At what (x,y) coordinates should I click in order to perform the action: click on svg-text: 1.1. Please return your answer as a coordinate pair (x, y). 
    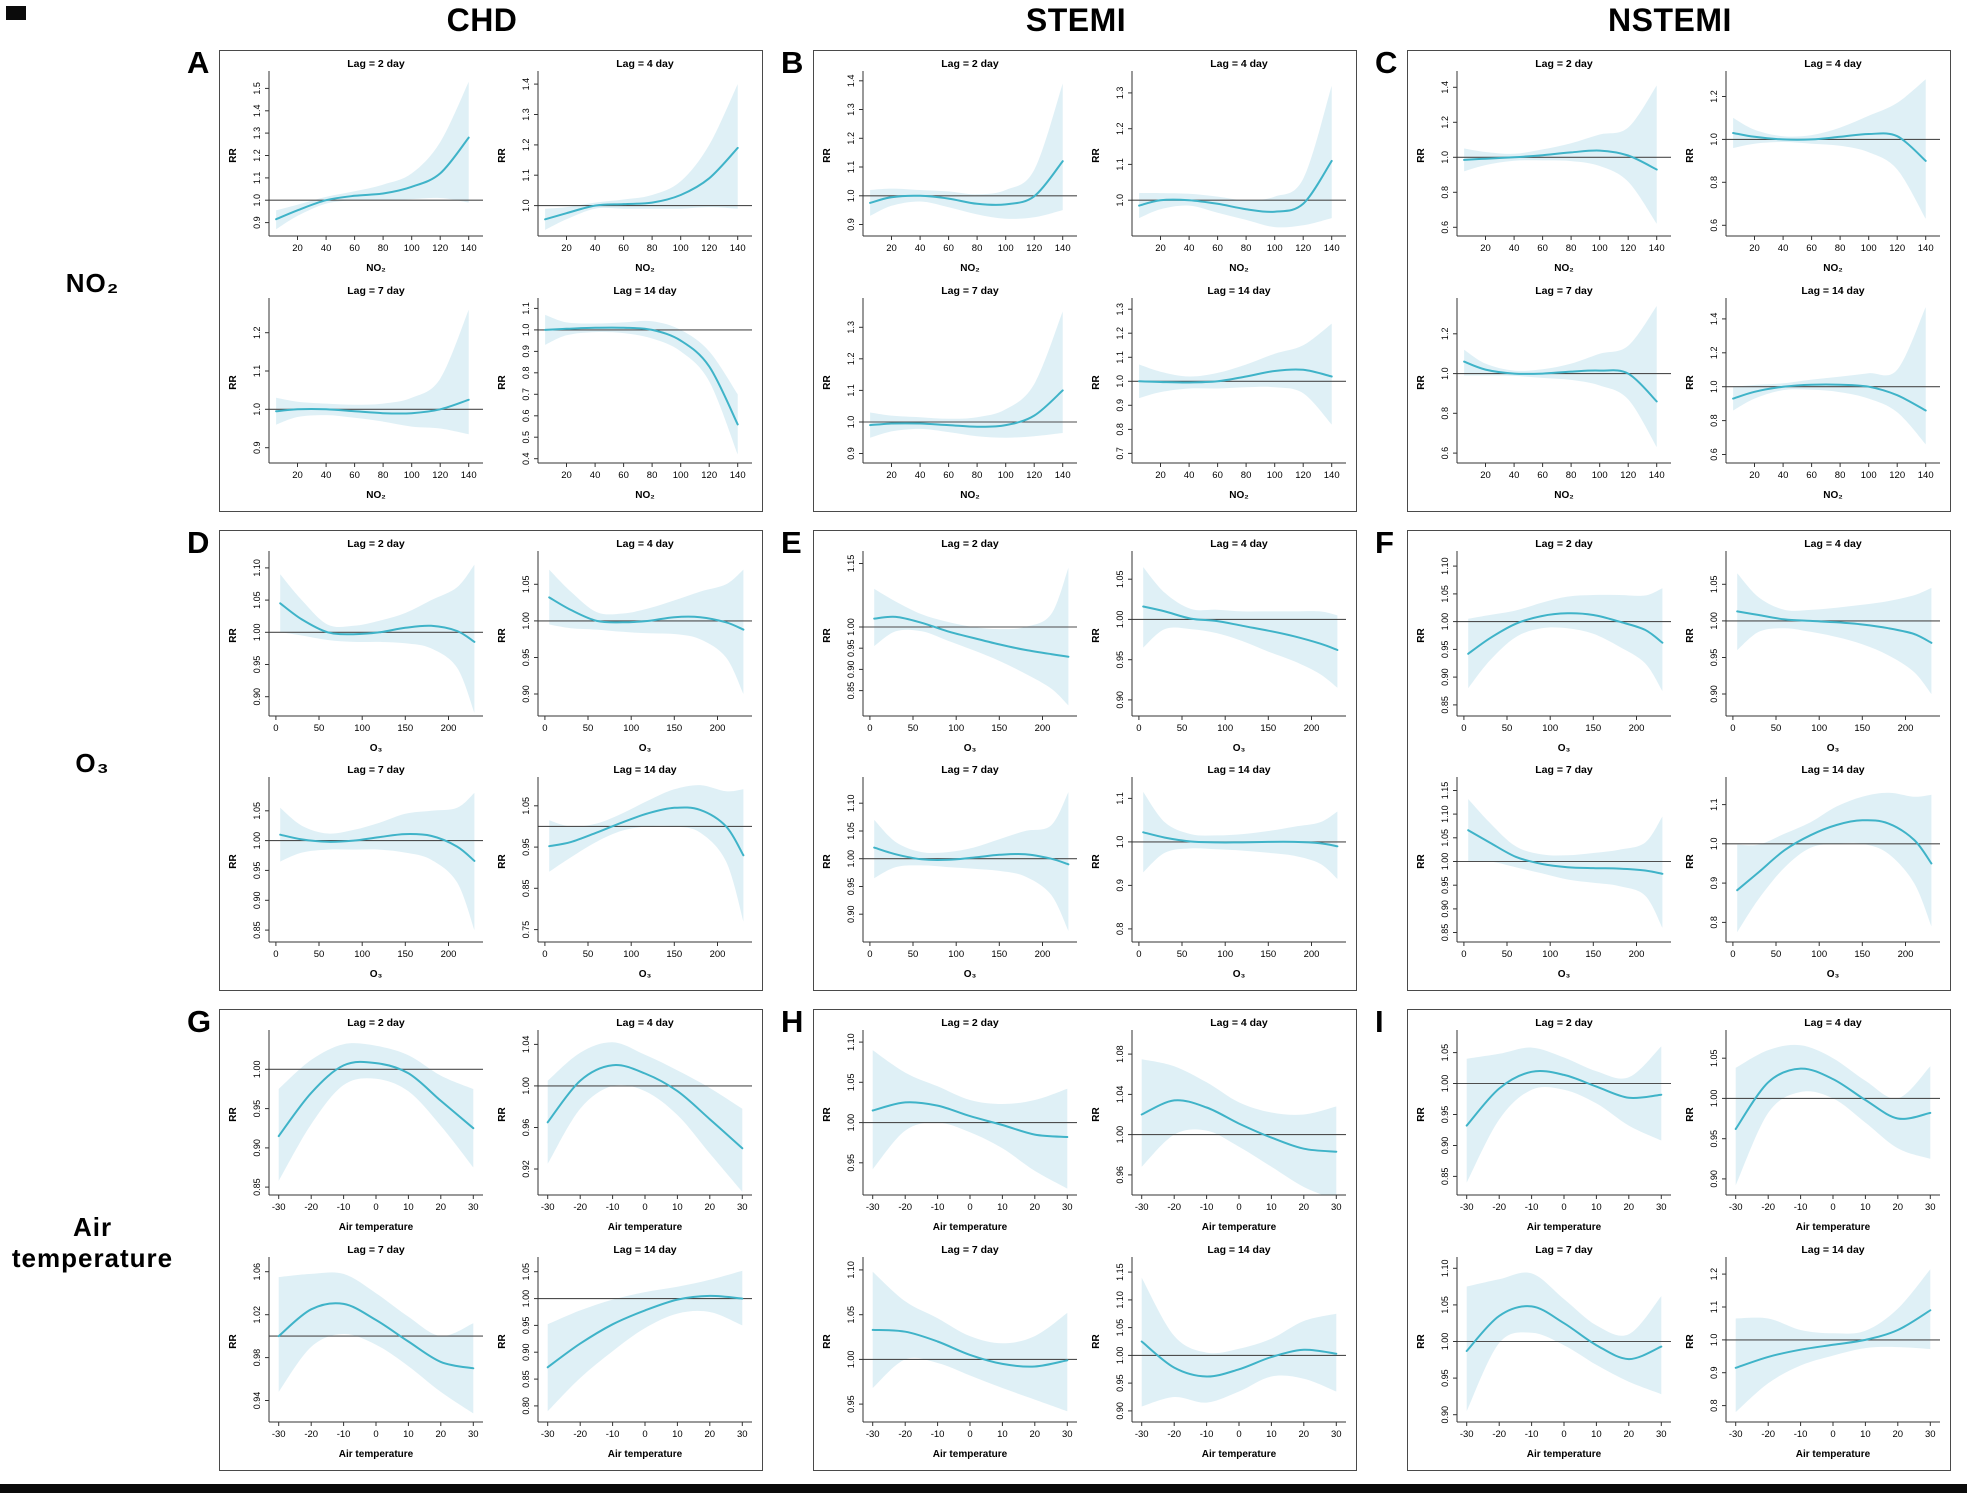
    Looking at the image, I should click on (526, 175).